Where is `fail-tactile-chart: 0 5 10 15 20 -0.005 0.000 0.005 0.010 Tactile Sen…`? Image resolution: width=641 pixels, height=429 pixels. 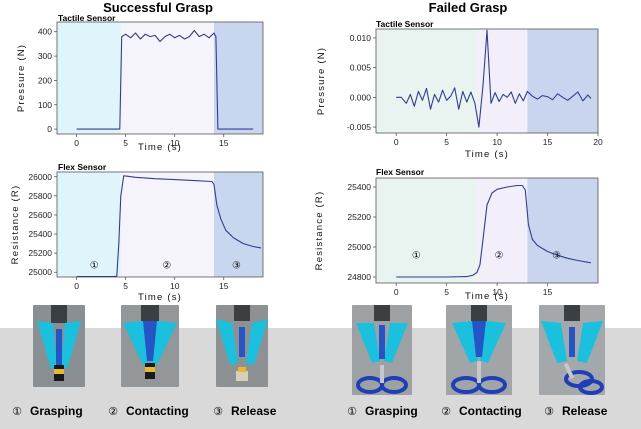
fail-tactile-chart: 0 5 10 15 20 -0.005 0.000 0.005 0.010 Tactile Sen… is located at coordinates (459, 89).